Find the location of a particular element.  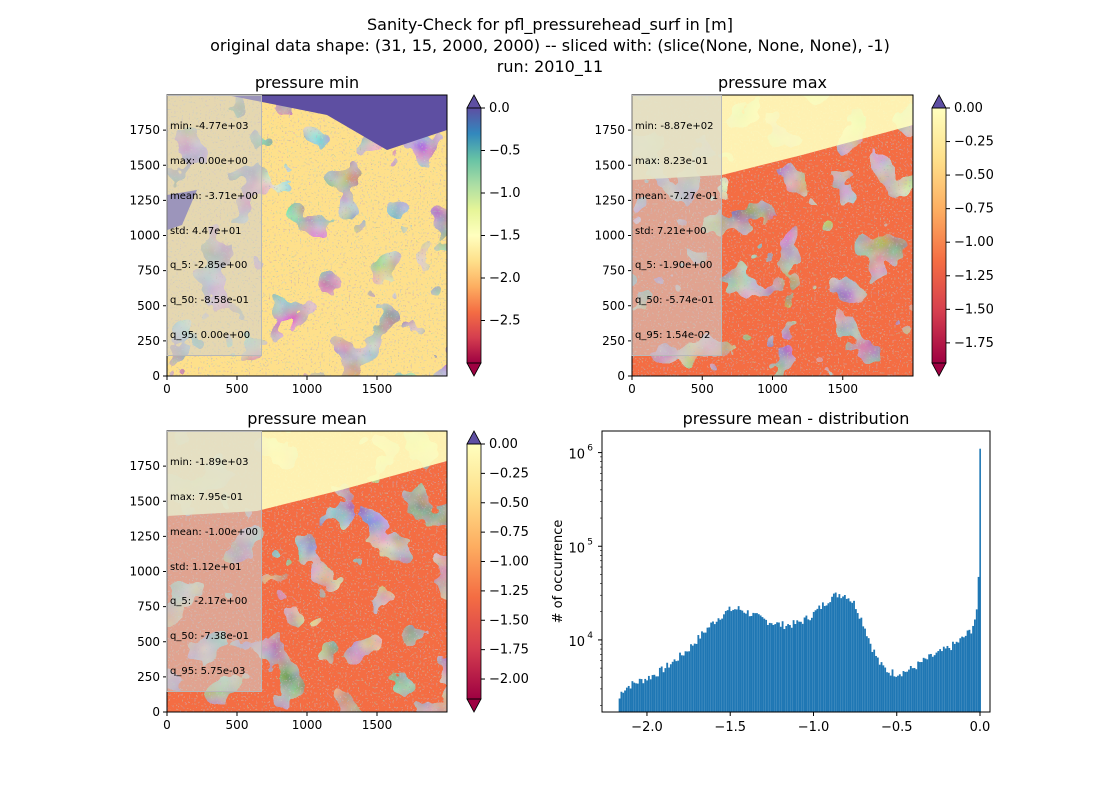

stat-q95: q_95: 1.54e-02 is located at coordinates (673, 335).